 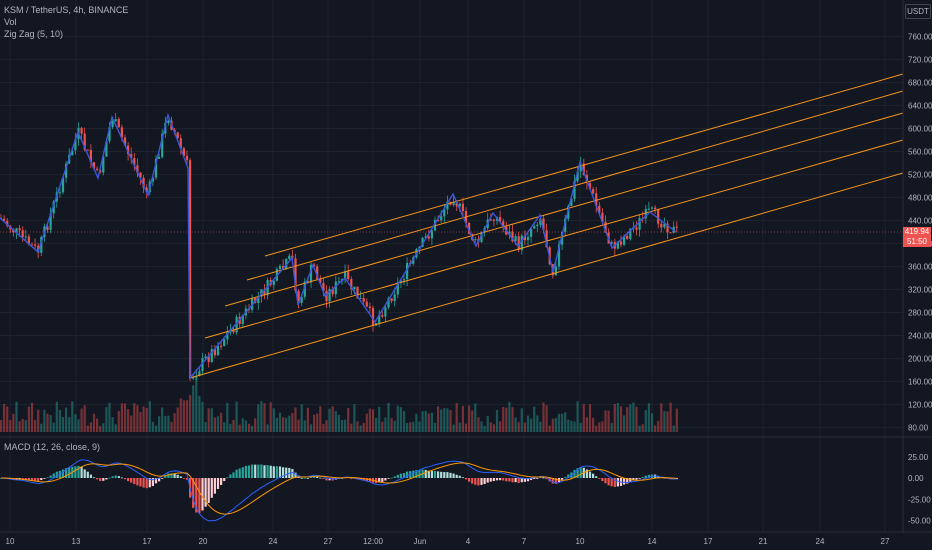 I want to click on currency-button: USDT, so click(x=918, y=11).